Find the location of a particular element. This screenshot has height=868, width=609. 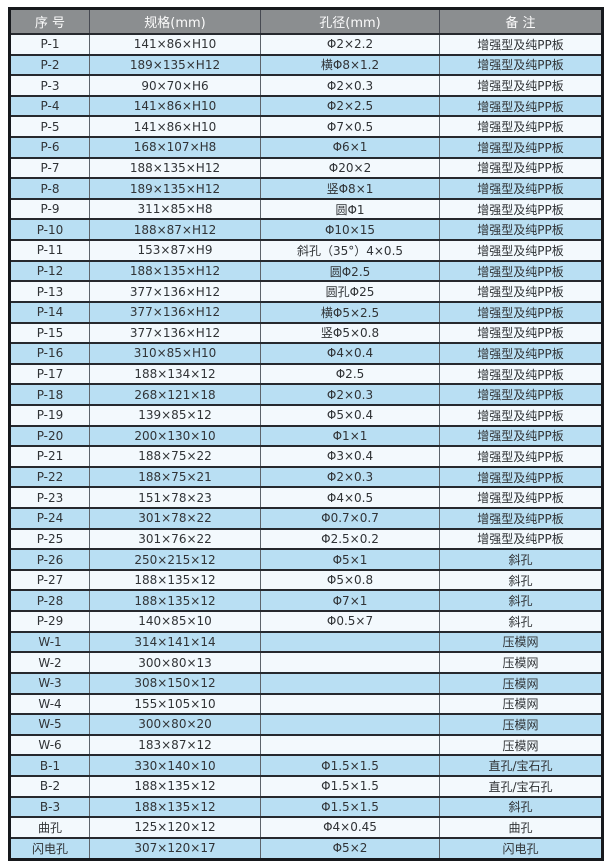

table-row: P-8 189×135×H12 竖Φ8×1 增强型及纯PP板 is located at coordinates (306, 188).